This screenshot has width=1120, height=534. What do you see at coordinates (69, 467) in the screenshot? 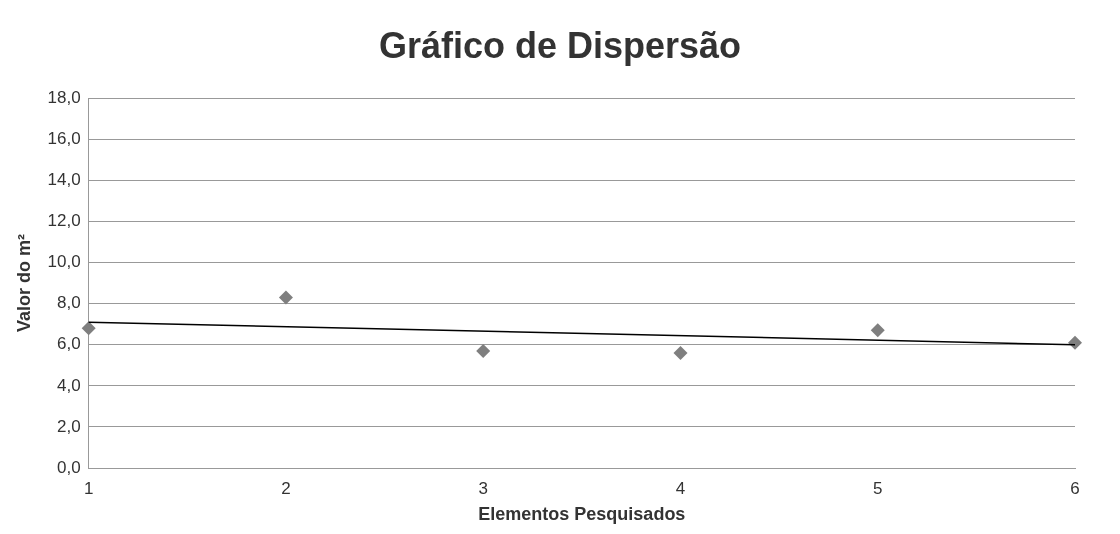
I see `y-tick-label: 0,0` at bounding box center [69, 467].